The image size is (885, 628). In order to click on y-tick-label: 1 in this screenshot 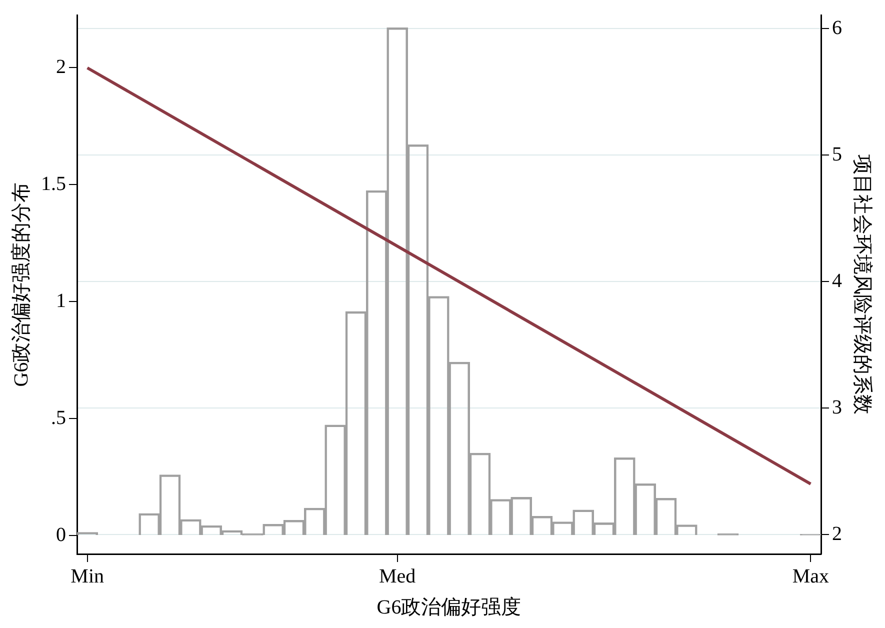, I will do `click(61, 301)`.